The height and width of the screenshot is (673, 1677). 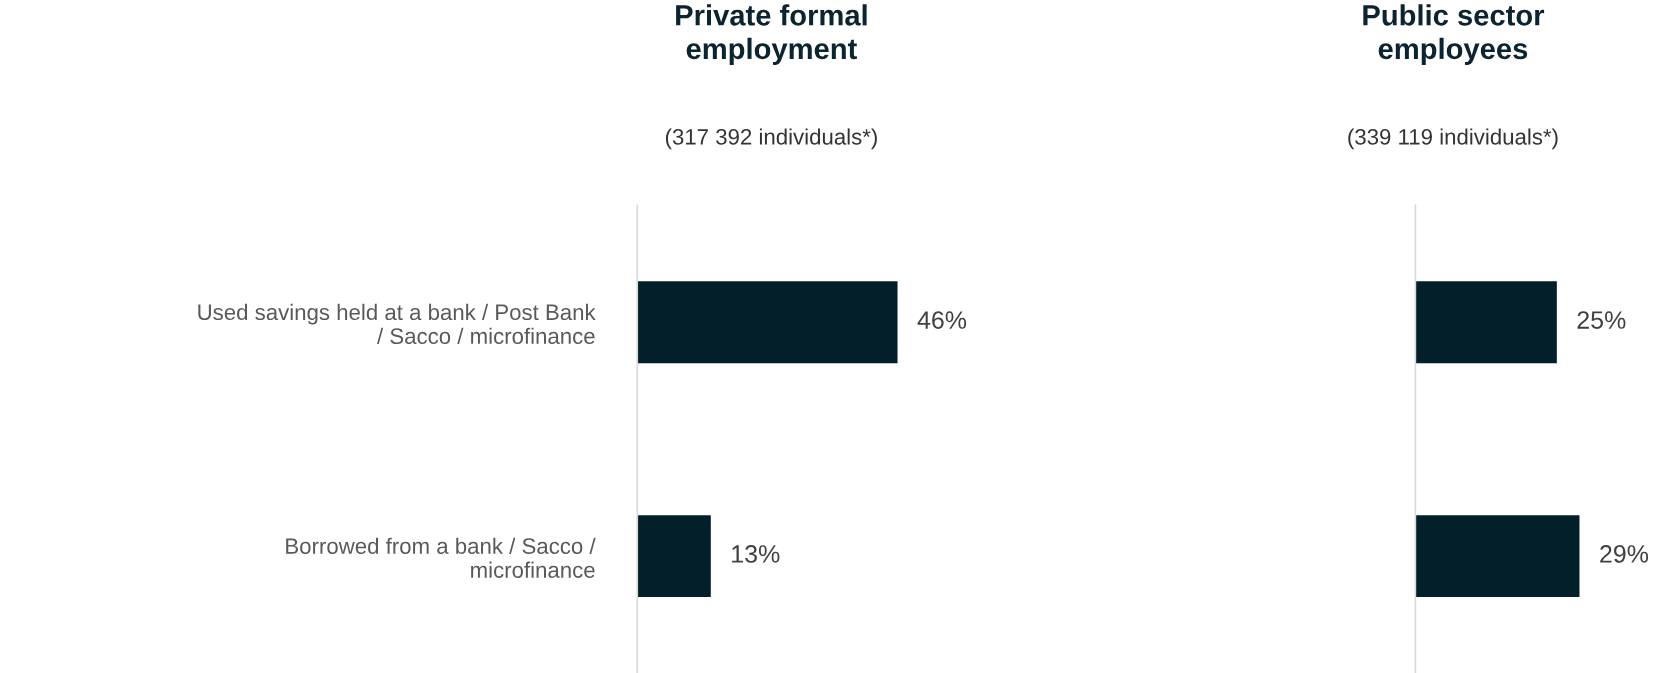 What do you see at coordinates (1624, 554) in the screenshot?
I see `data-label: 29%` at bounding box center [1624, 554].